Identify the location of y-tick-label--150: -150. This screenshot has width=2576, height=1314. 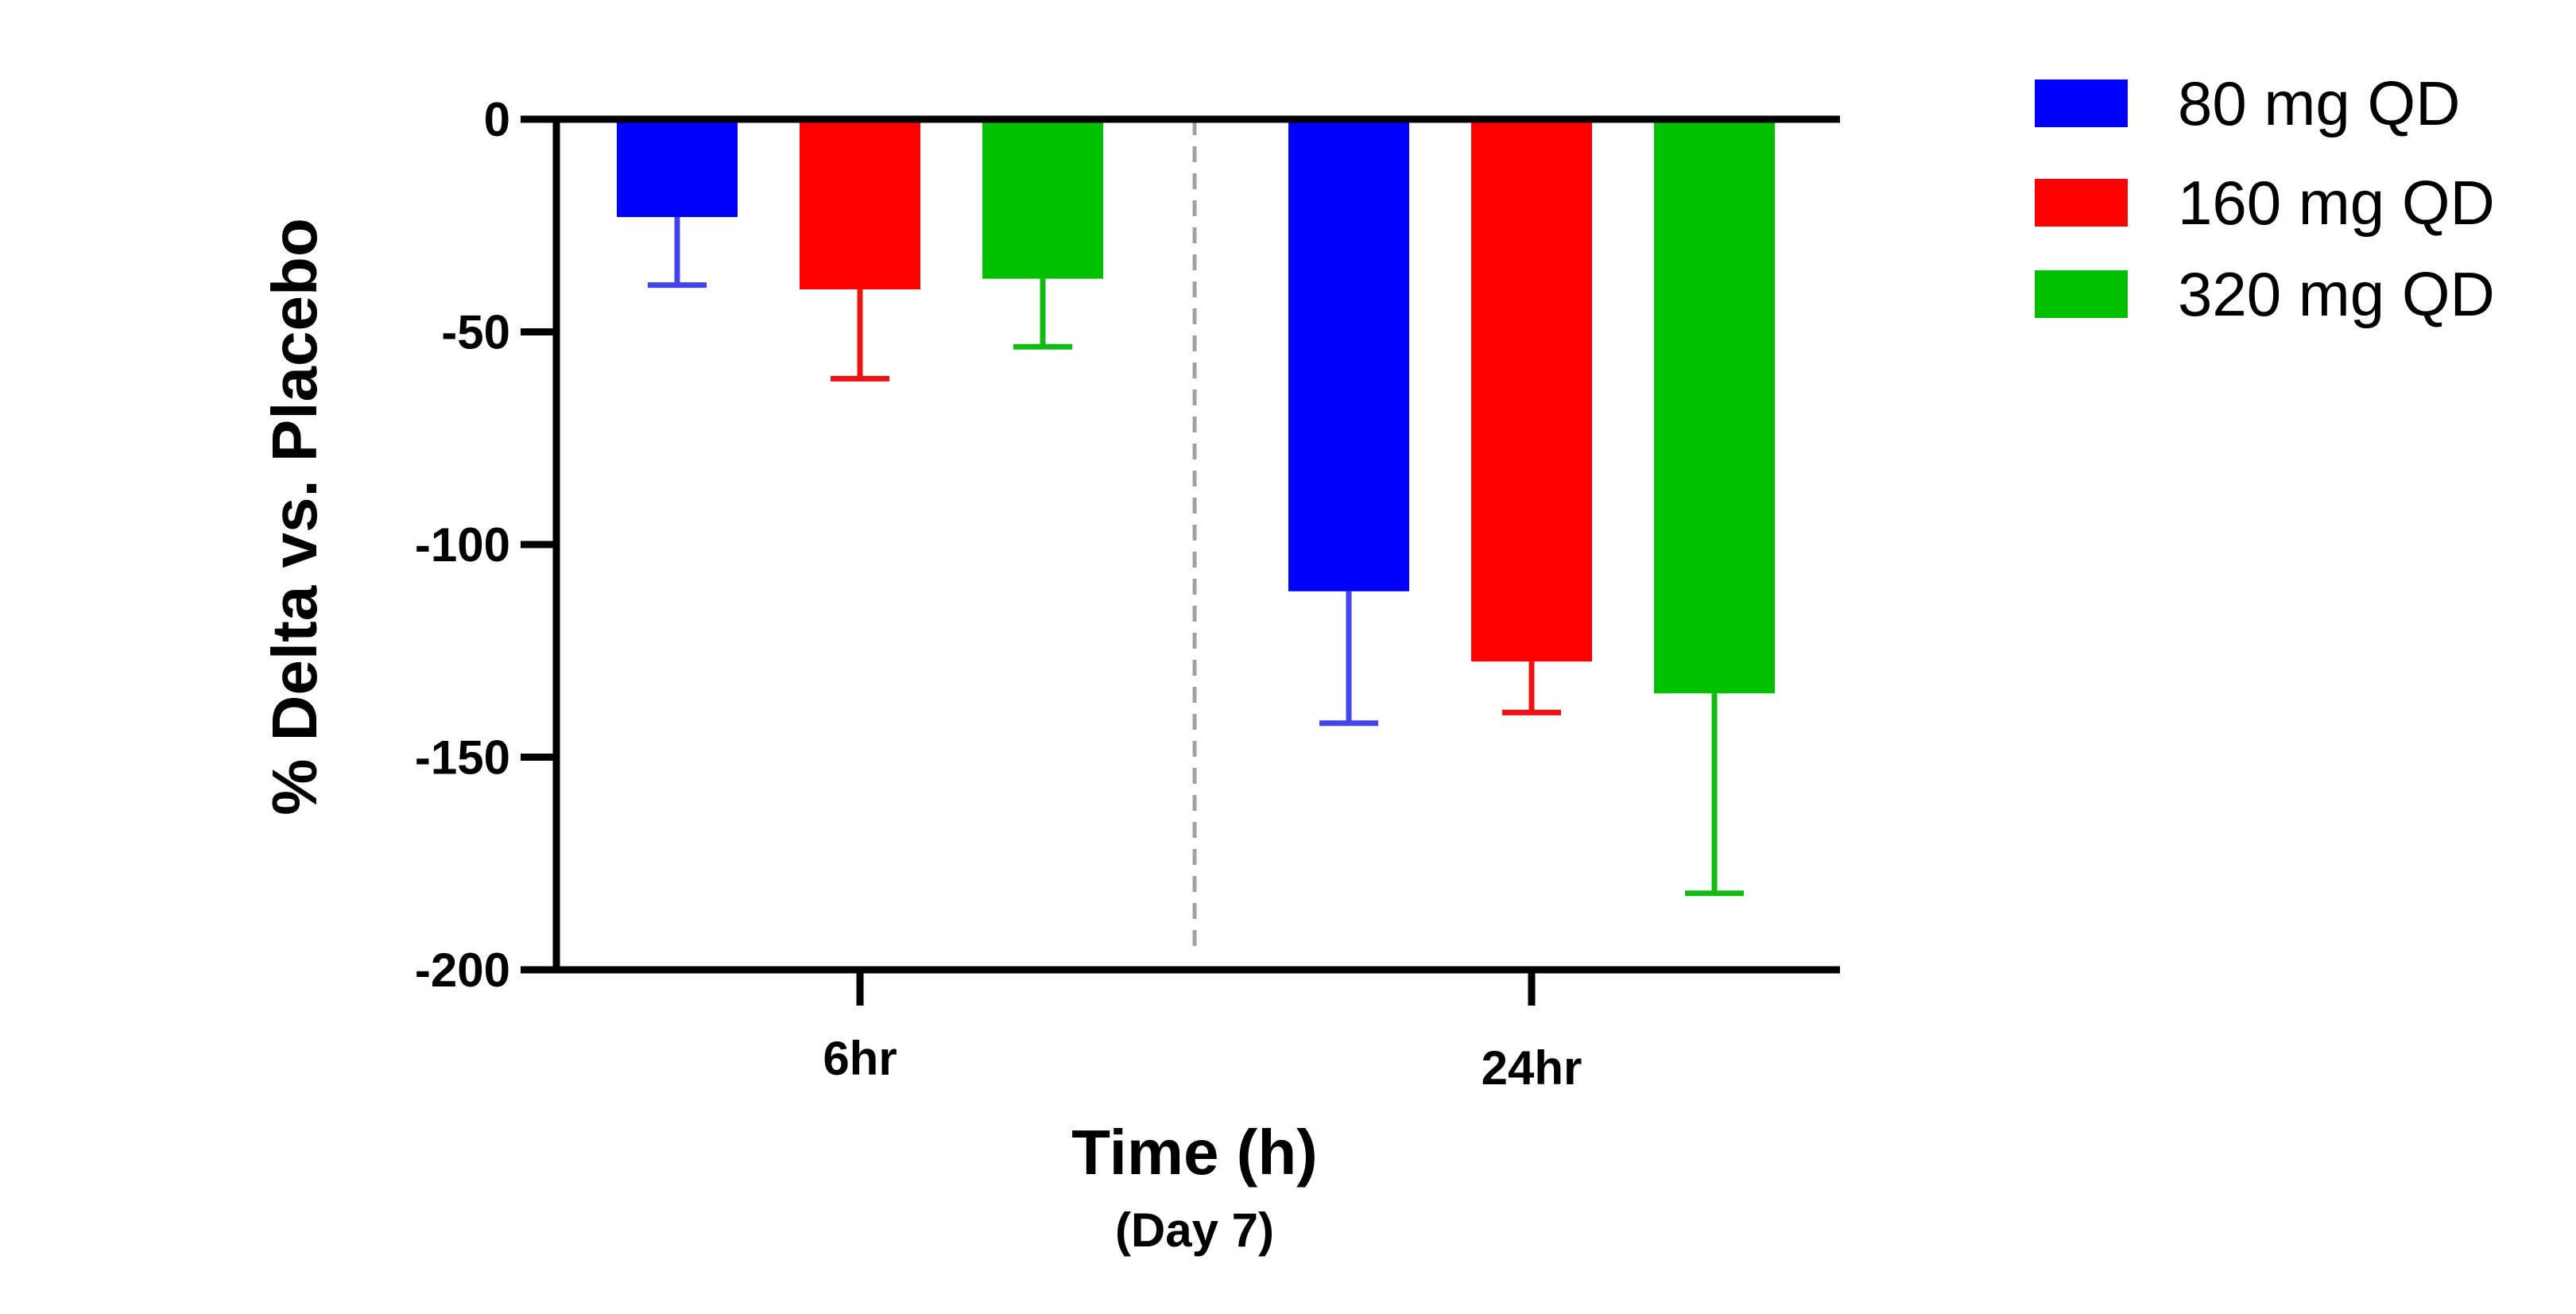
(462, 758).